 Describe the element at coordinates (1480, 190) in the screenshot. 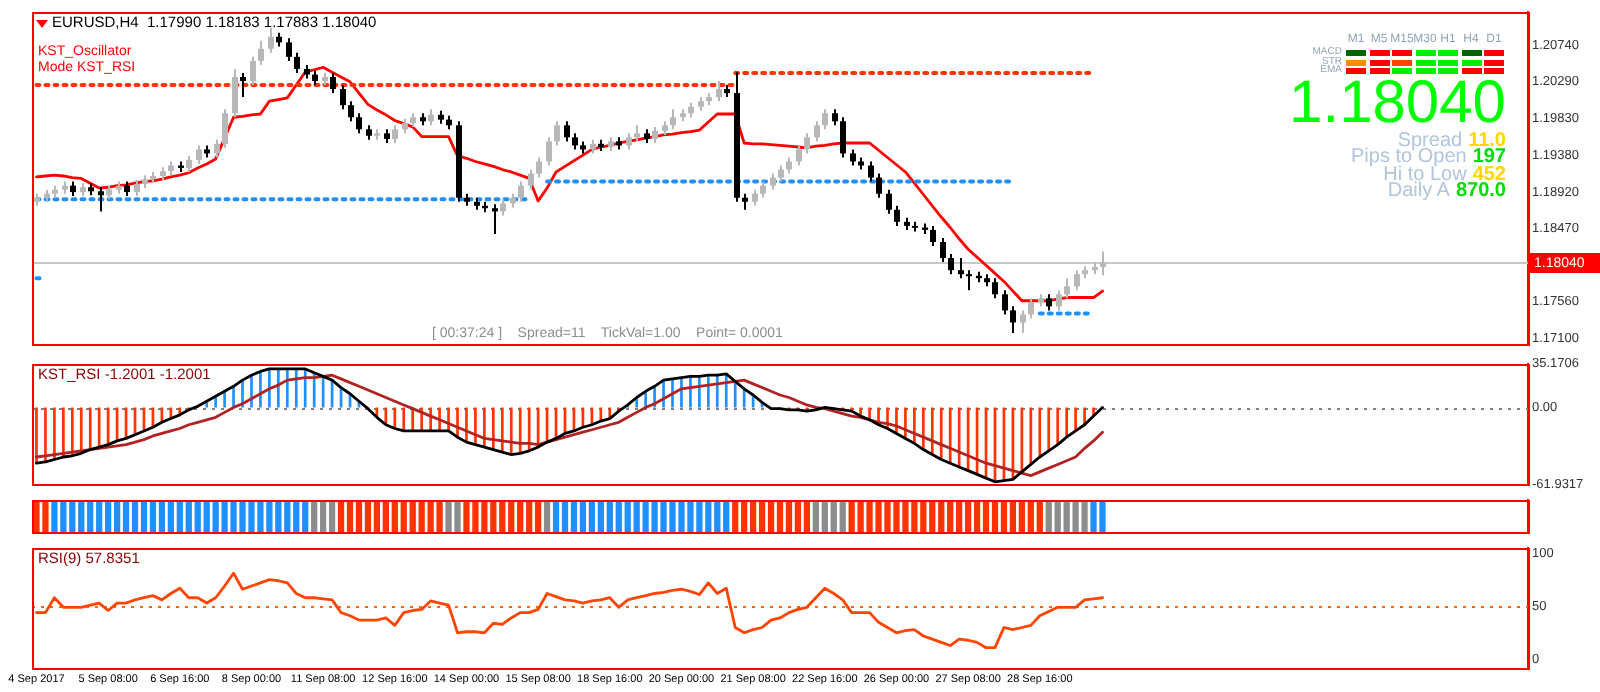

I see `annotation: 870.0` at that location.